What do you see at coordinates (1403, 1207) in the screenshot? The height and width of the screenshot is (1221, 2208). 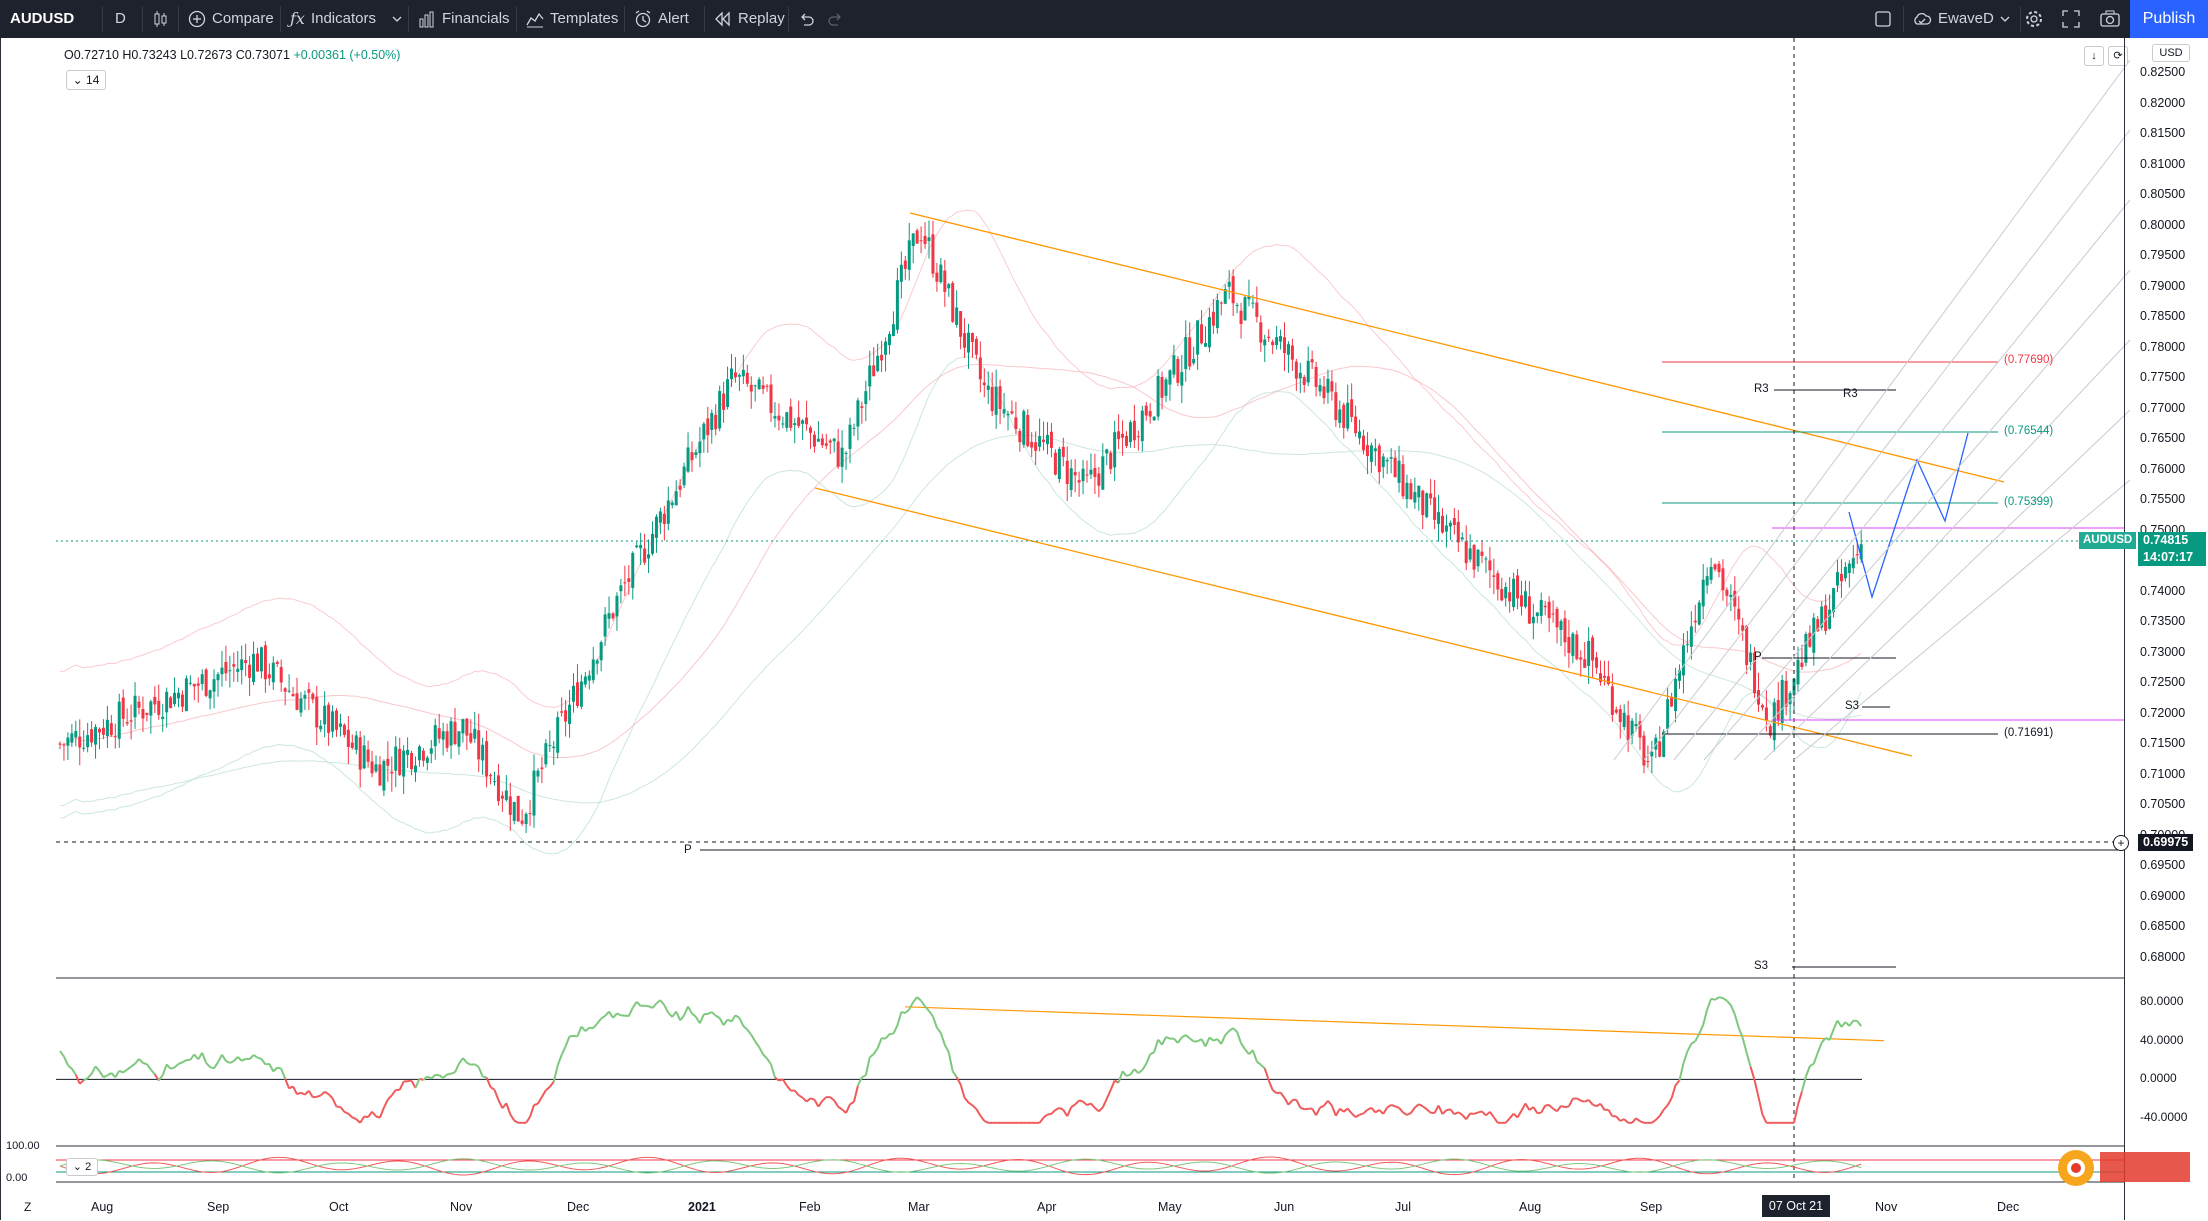 I see `time-tick-label: Jul` at bounding box center [1403, 1207].